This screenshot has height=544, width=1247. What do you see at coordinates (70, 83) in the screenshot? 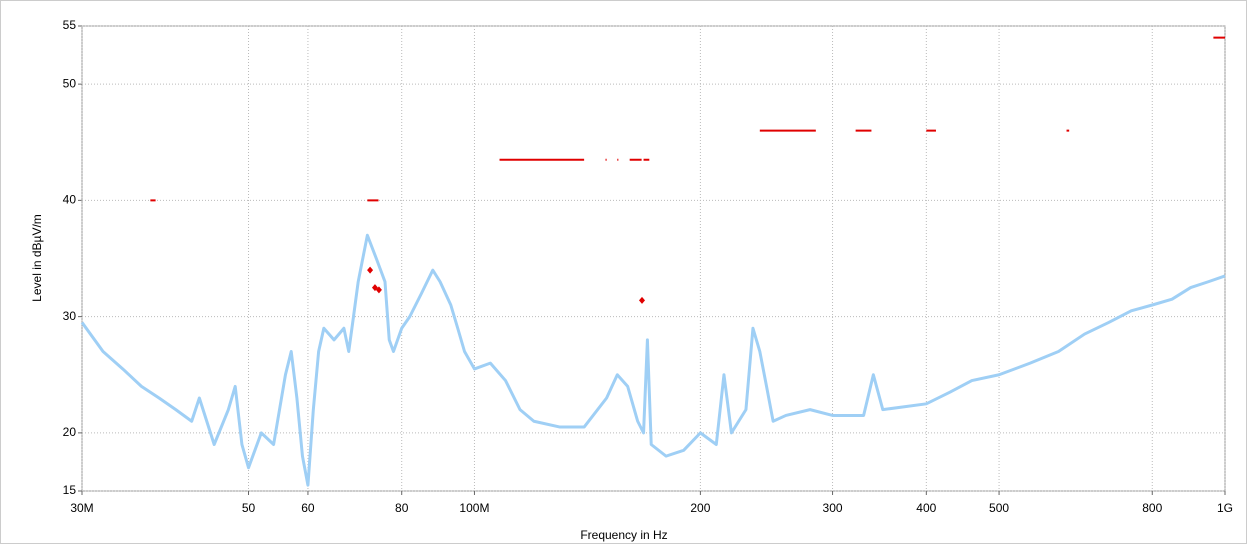
I see `y-tick-label: 50` at bounding box center [70, 83].